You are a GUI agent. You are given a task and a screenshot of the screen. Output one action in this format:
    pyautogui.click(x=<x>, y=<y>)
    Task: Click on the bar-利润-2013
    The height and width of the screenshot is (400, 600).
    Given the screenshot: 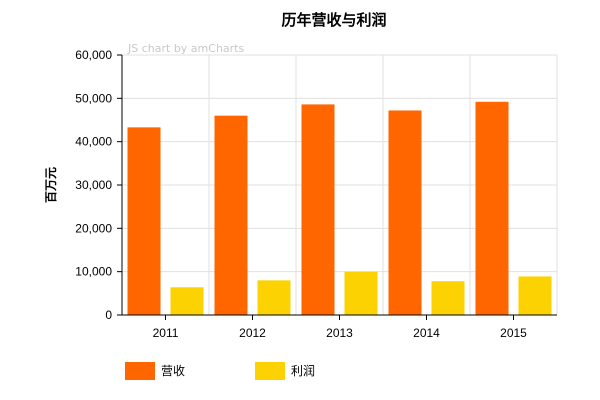 What is the action you would take?
    pyautogui.click(x=361, y=293)
    